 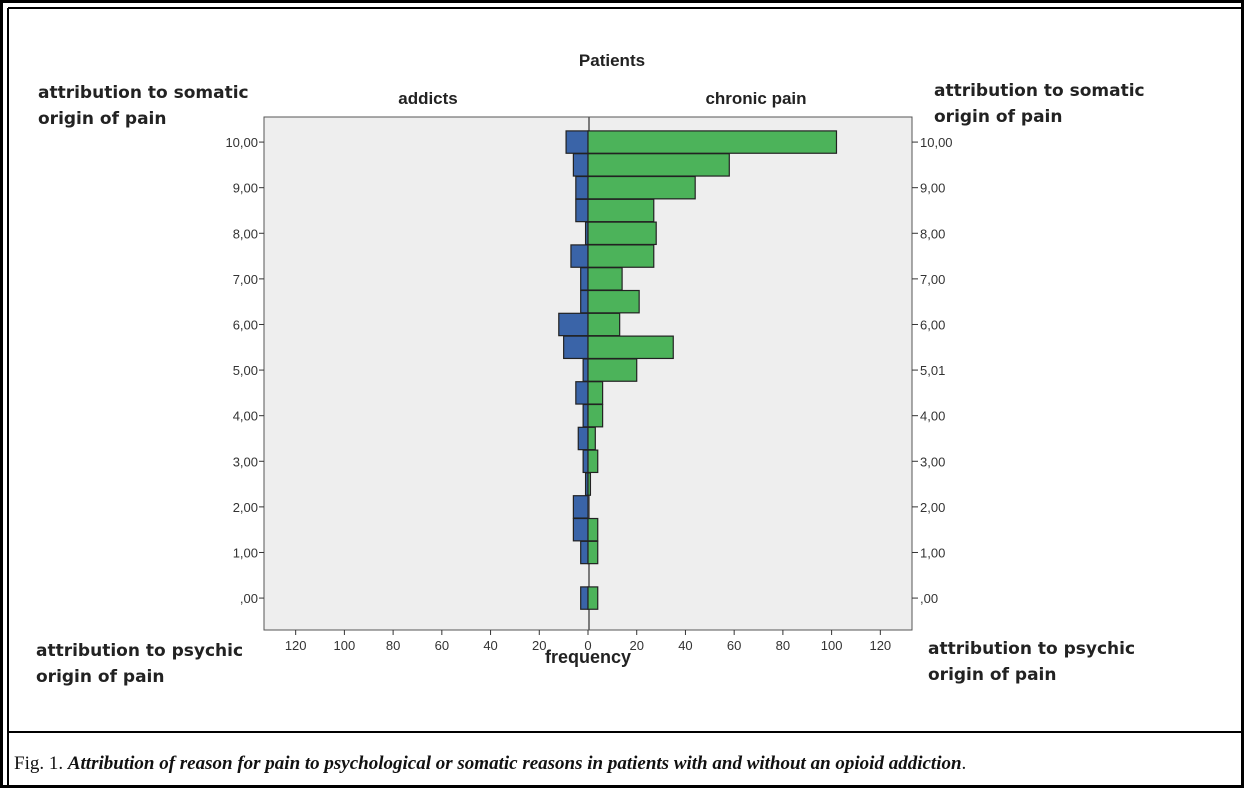 What do you see at coordinates (241, 142) in the screenshot?
I see `y-tick-label-left-10: 10,00` at bounding box center [241, 142].